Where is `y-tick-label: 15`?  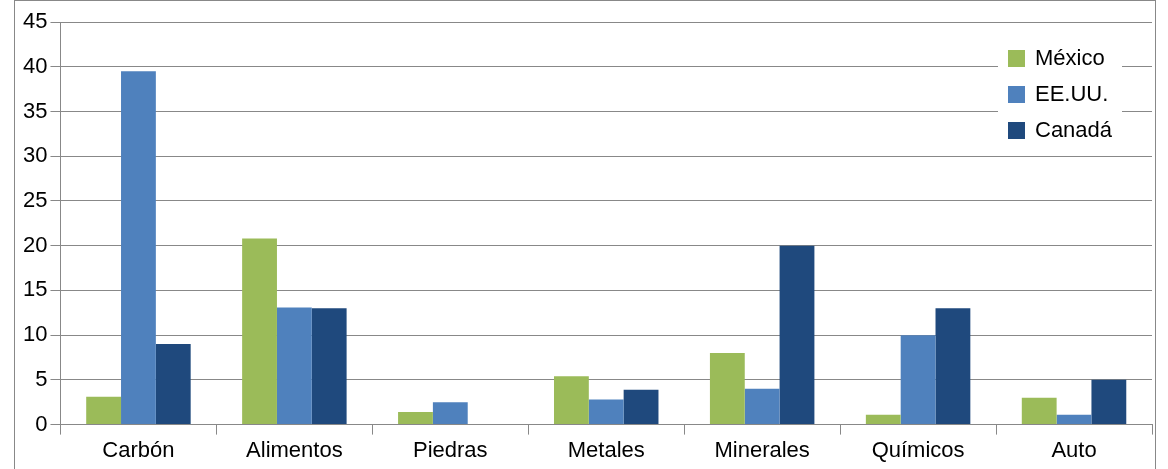 y-tick-label: 15 is located at coordinates (35, 289).